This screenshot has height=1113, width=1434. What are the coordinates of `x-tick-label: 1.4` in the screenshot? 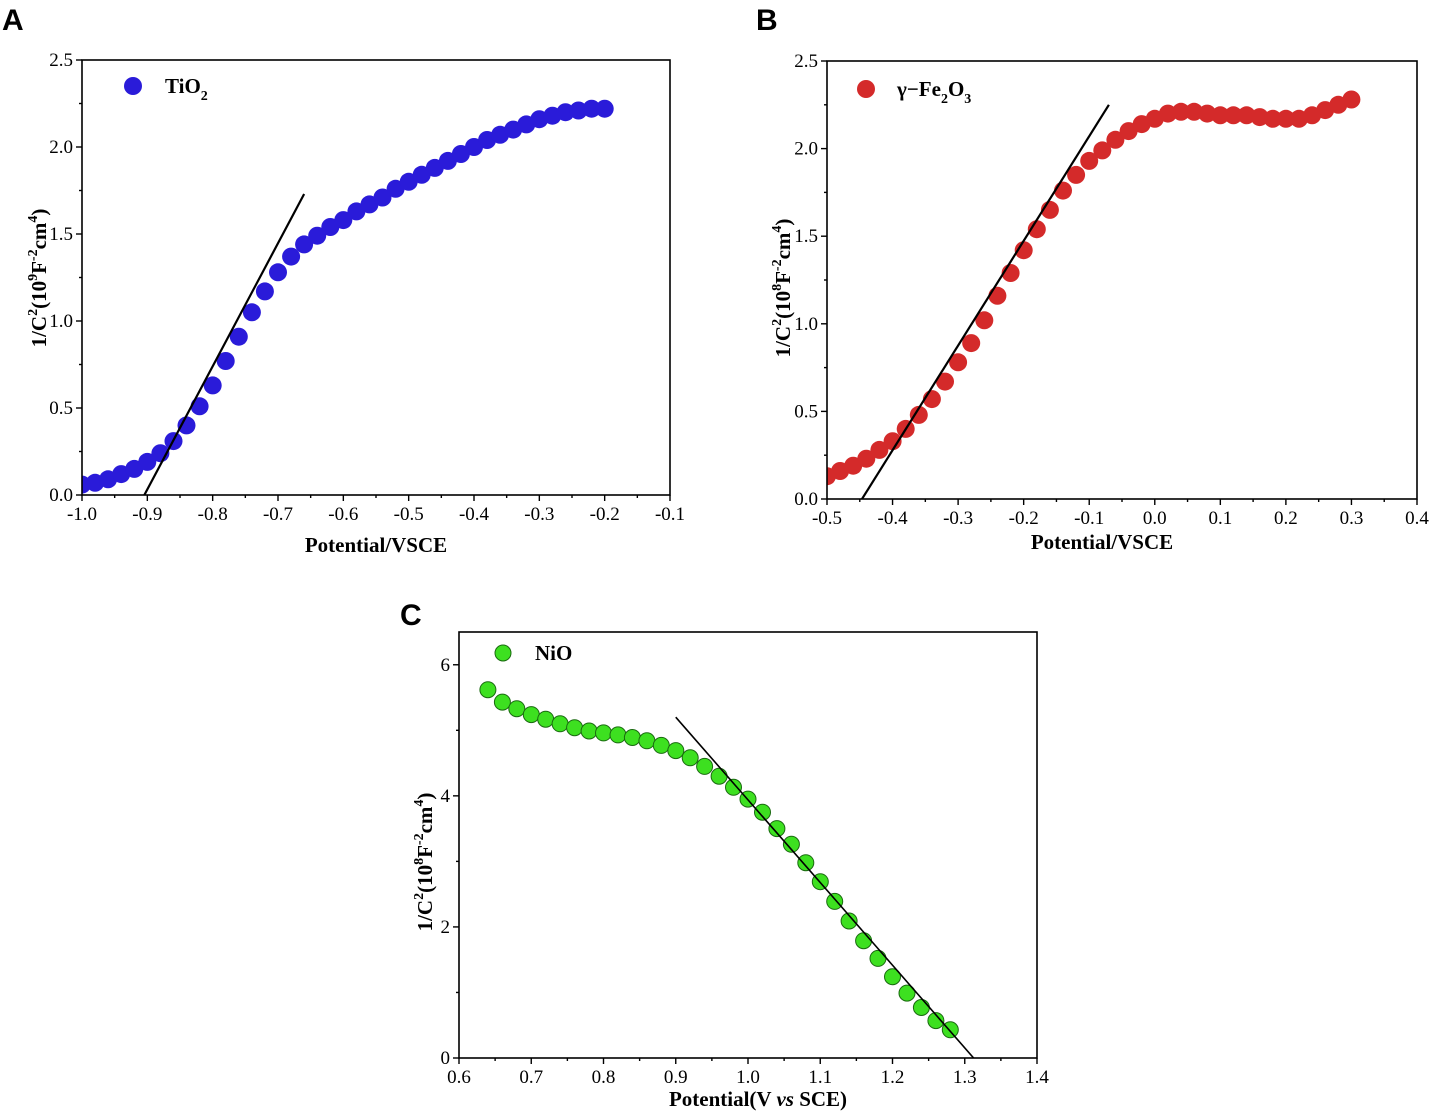 It's located at (1037, 1077).